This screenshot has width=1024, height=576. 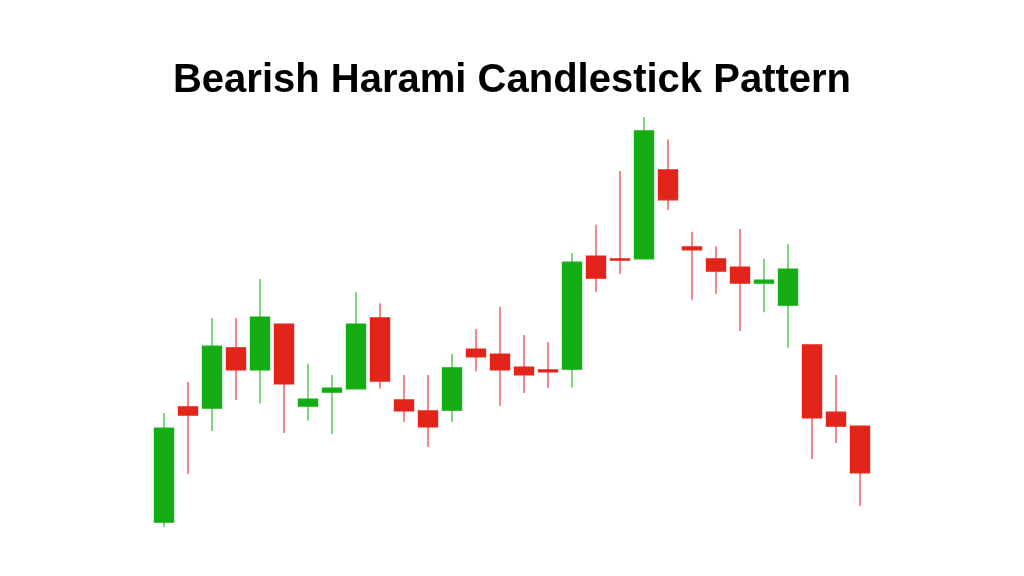 What do you see at coordinates (512, 78) in the screenshot?
I see `chart-title: Bearish Harami Candlestick Pattern` at bounding box center [512, 78].